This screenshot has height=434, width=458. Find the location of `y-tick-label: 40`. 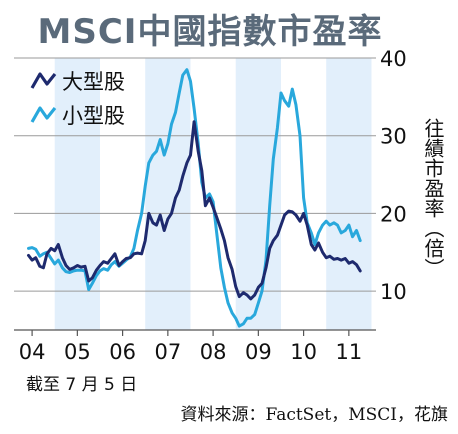

y-tick-label: 40 is located at coordinates (393, 59).